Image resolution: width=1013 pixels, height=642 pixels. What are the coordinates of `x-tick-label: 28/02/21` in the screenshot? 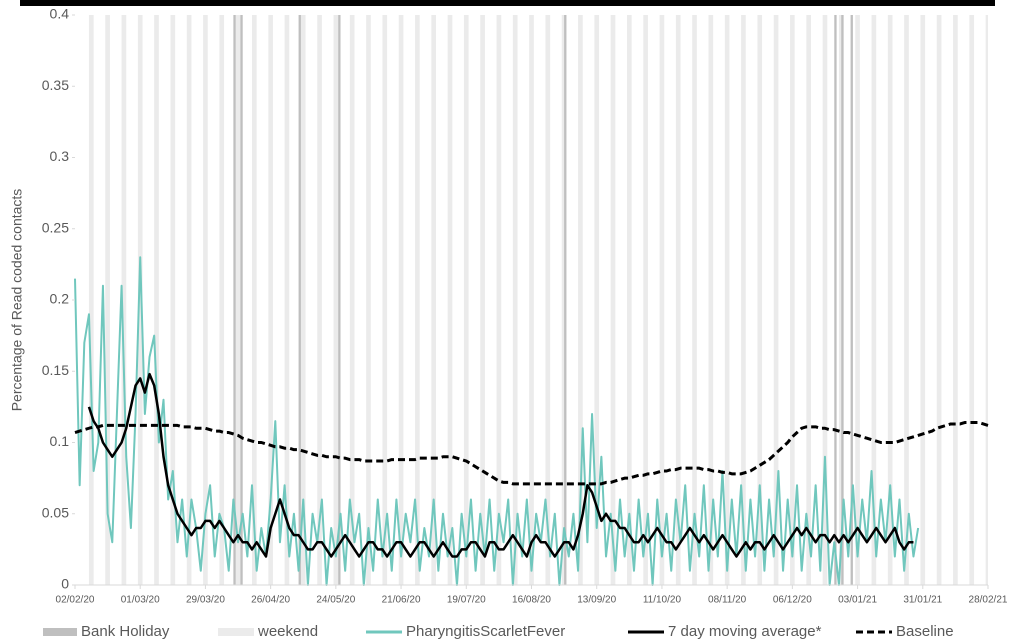 It's located at (988, 600).